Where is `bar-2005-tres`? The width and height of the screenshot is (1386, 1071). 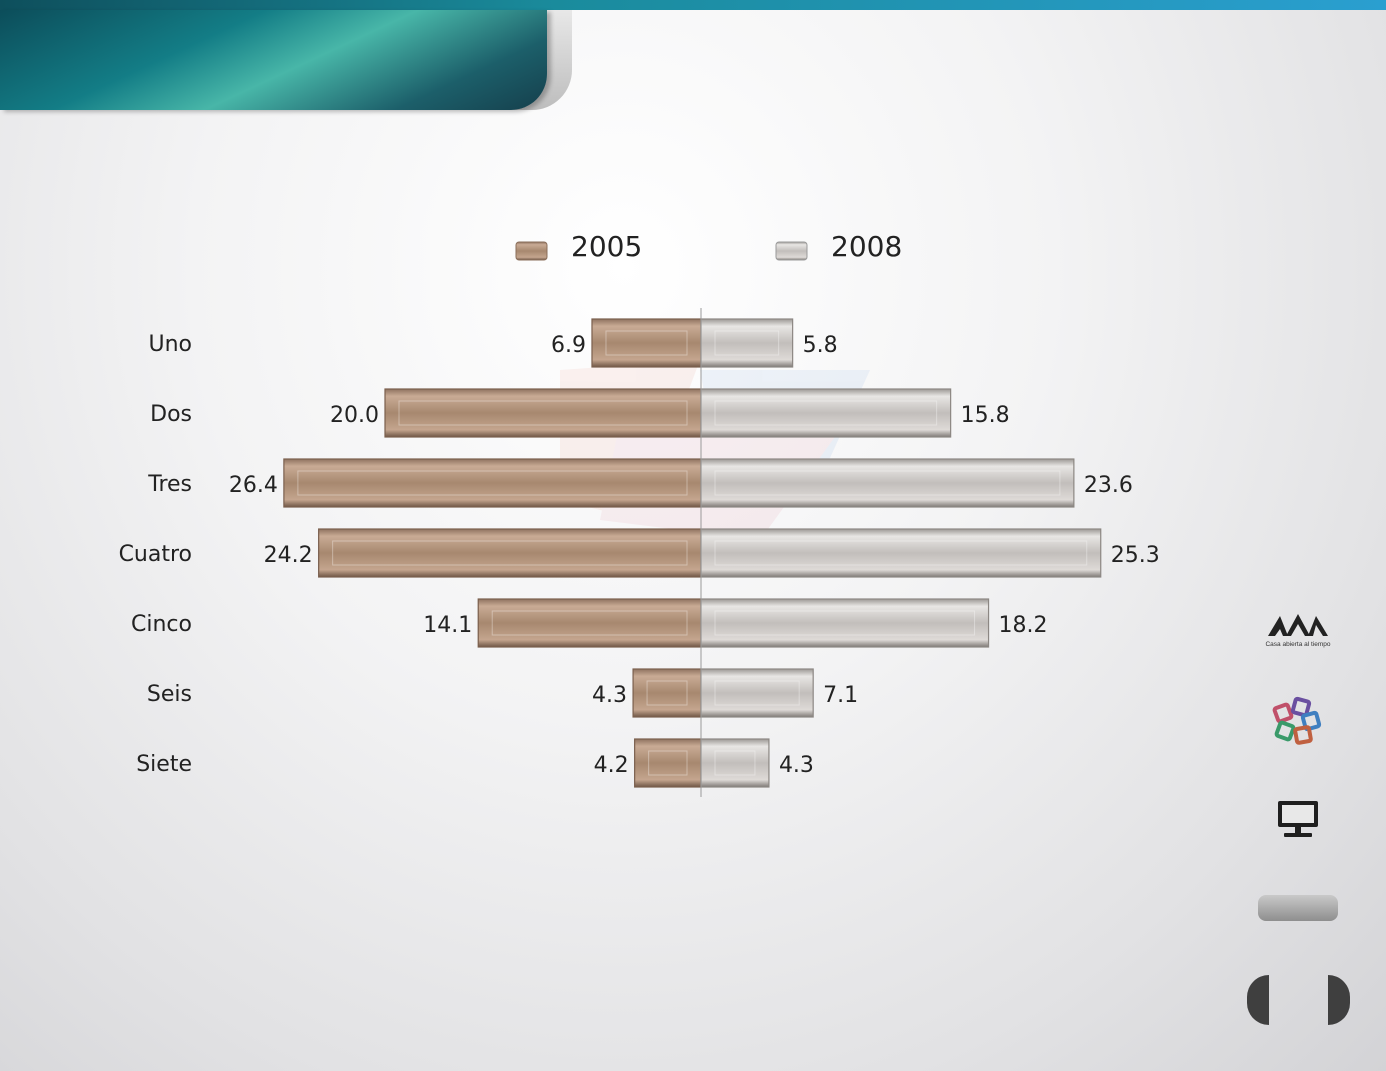 bar-2005-tres is located at coordinates (492, 483).